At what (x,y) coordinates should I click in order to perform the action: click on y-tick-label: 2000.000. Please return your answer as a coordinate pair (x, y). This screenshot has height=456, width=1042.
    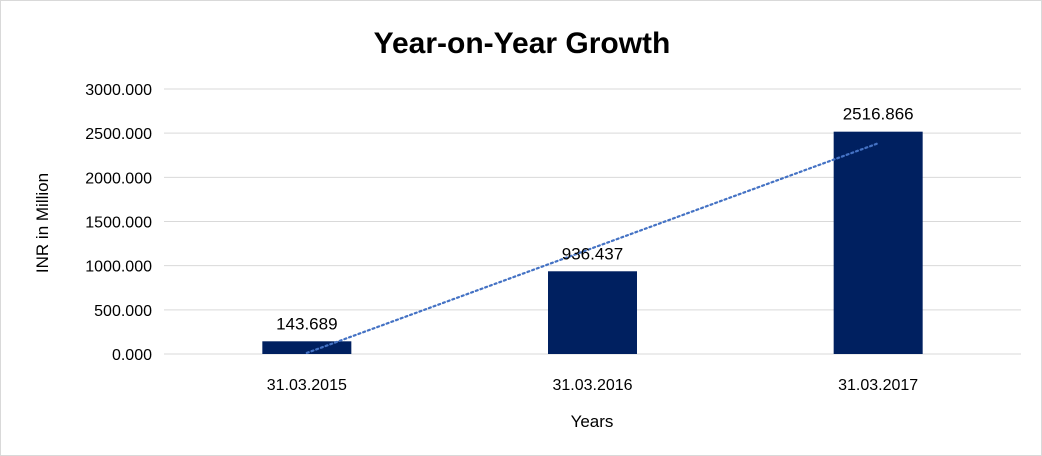
    Looking at the image, I should click on (118, 178).